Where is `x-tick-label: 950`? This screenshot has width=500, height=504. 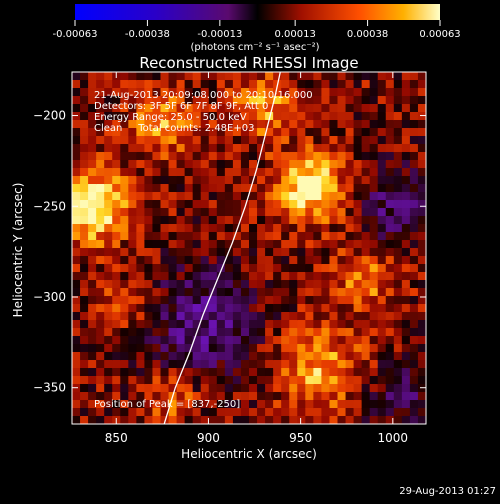
x-tick-label: 950 is located at coordinates (300, 438).